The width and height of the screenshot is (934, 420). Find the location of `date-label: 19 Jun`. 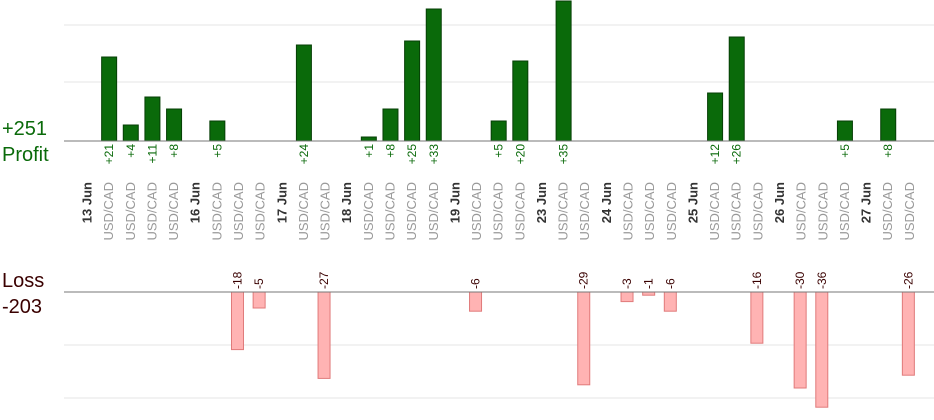

date-label: 19 Jun is located at coordinates (454, 202).